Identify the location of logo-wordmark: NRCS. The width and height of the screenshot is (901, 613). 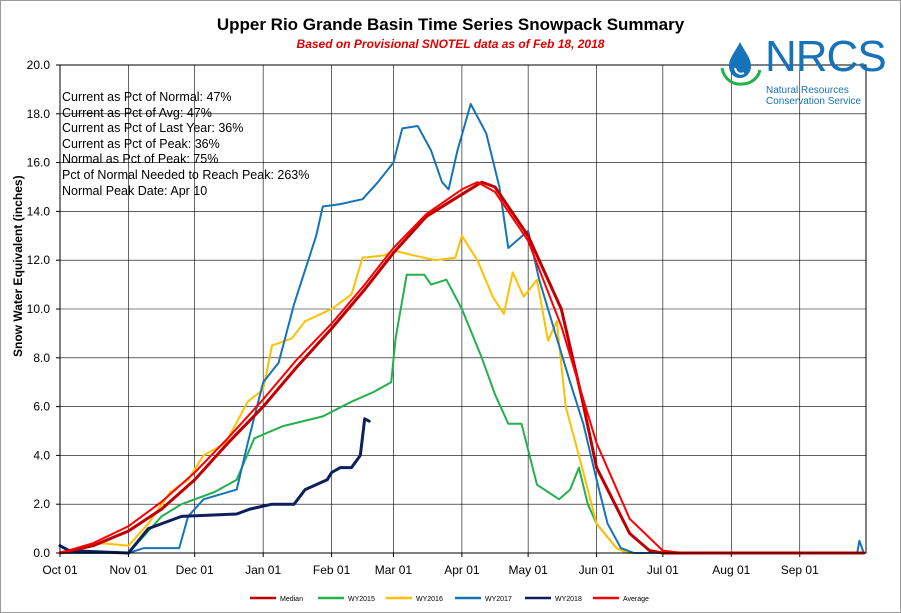
(826, 56).